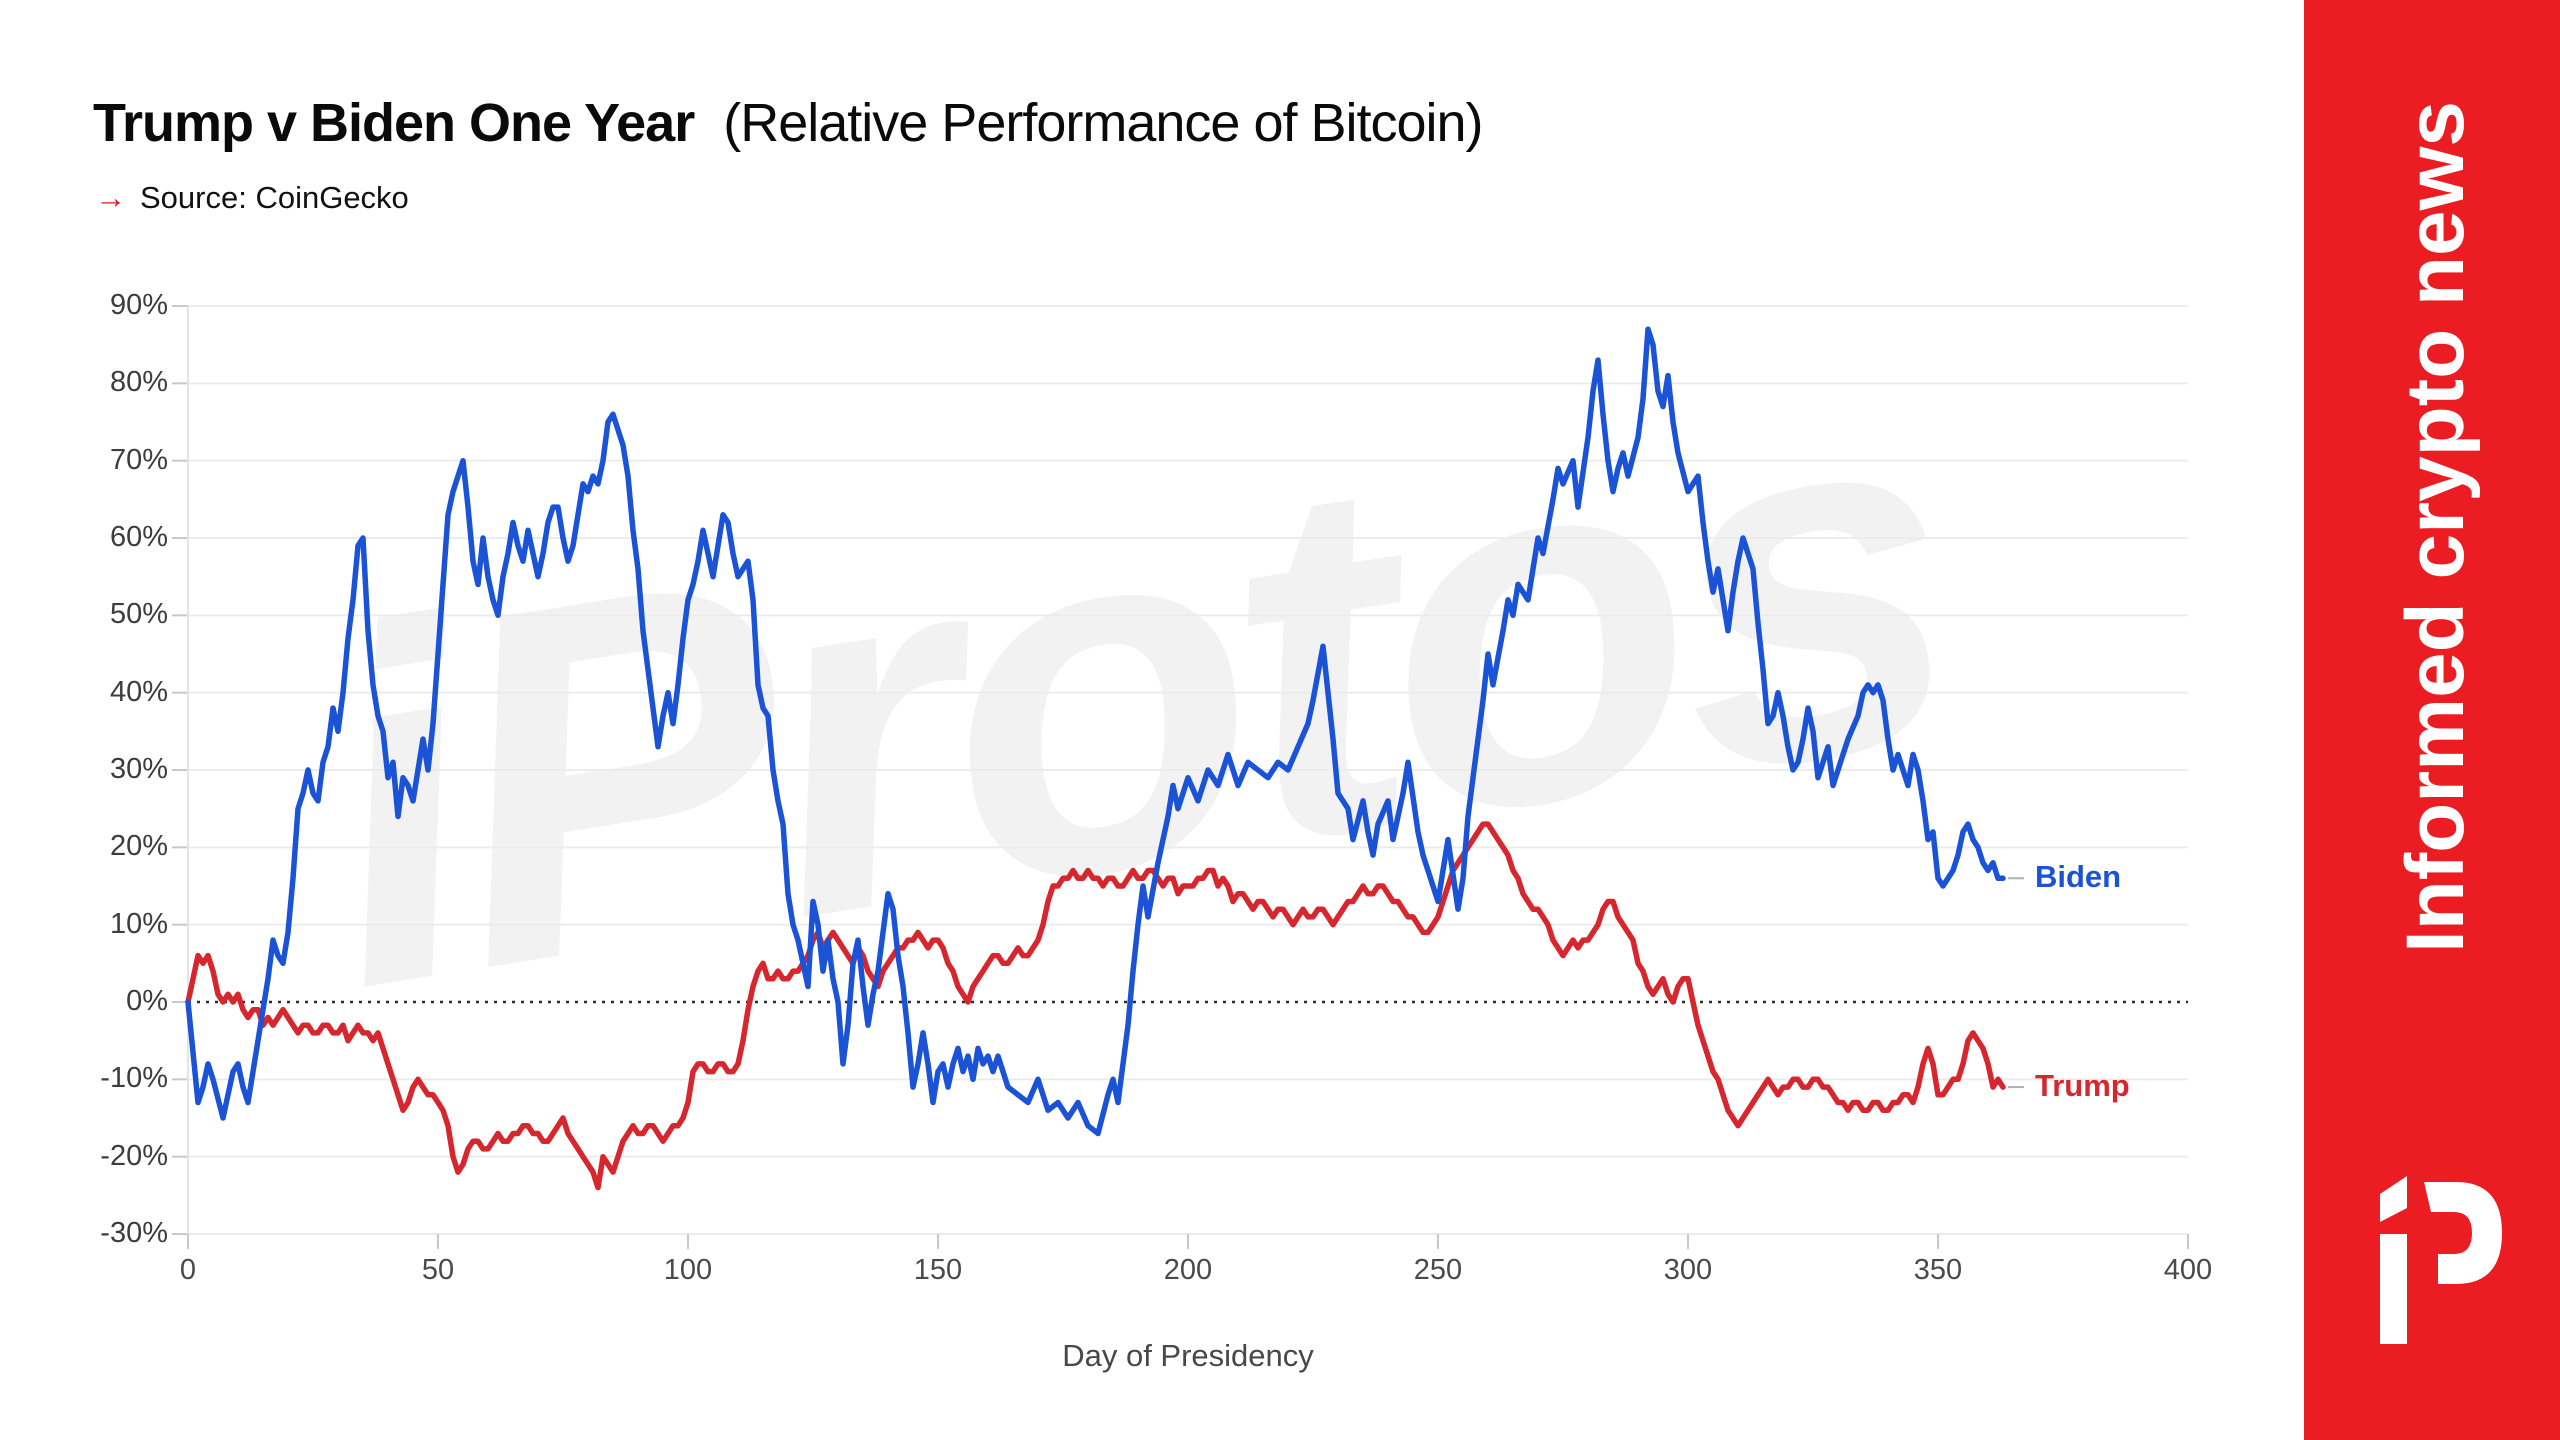 The image size is (2560, 1440). I want to click on y-tick-label: 30%, so click(138, 769).